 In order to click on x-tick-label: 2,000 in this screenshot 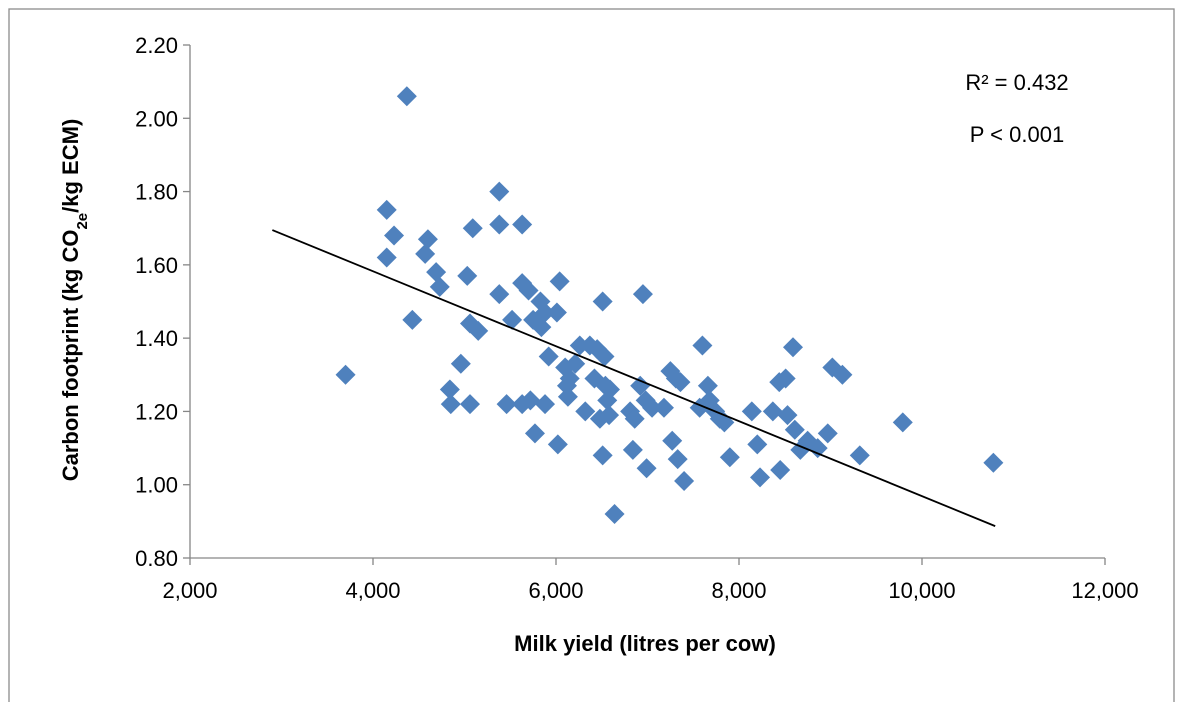, I will do `click(189, 590)`.